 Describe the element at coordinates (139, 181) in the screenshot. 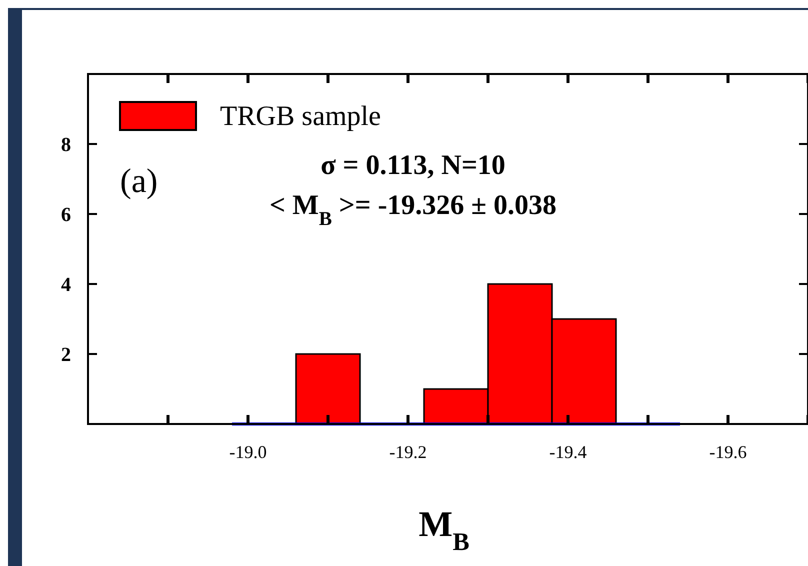

I see `annotation: (a)` at that location.